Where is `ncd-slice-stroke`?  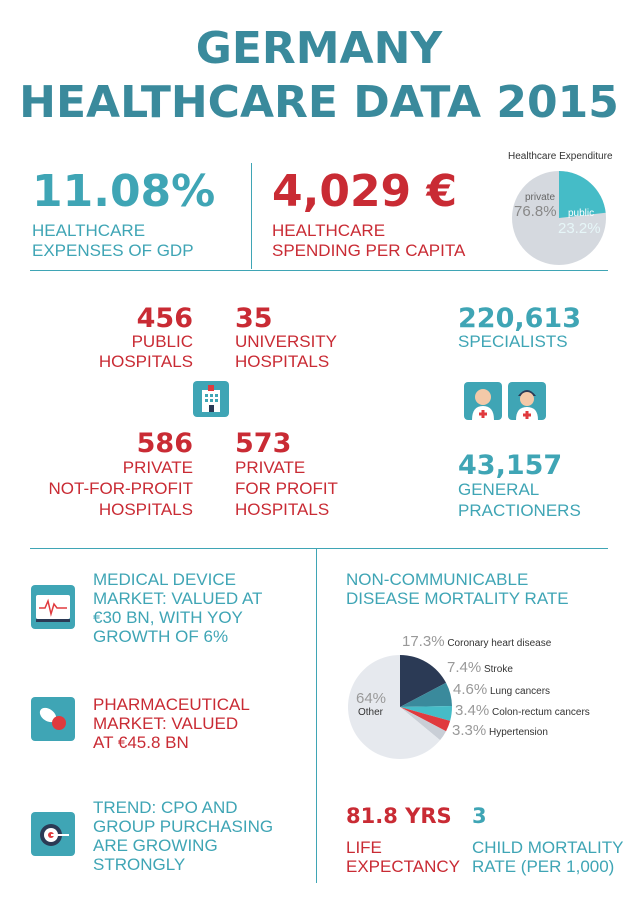
ncd-slice-stroke is located at coordinates (426, 694).